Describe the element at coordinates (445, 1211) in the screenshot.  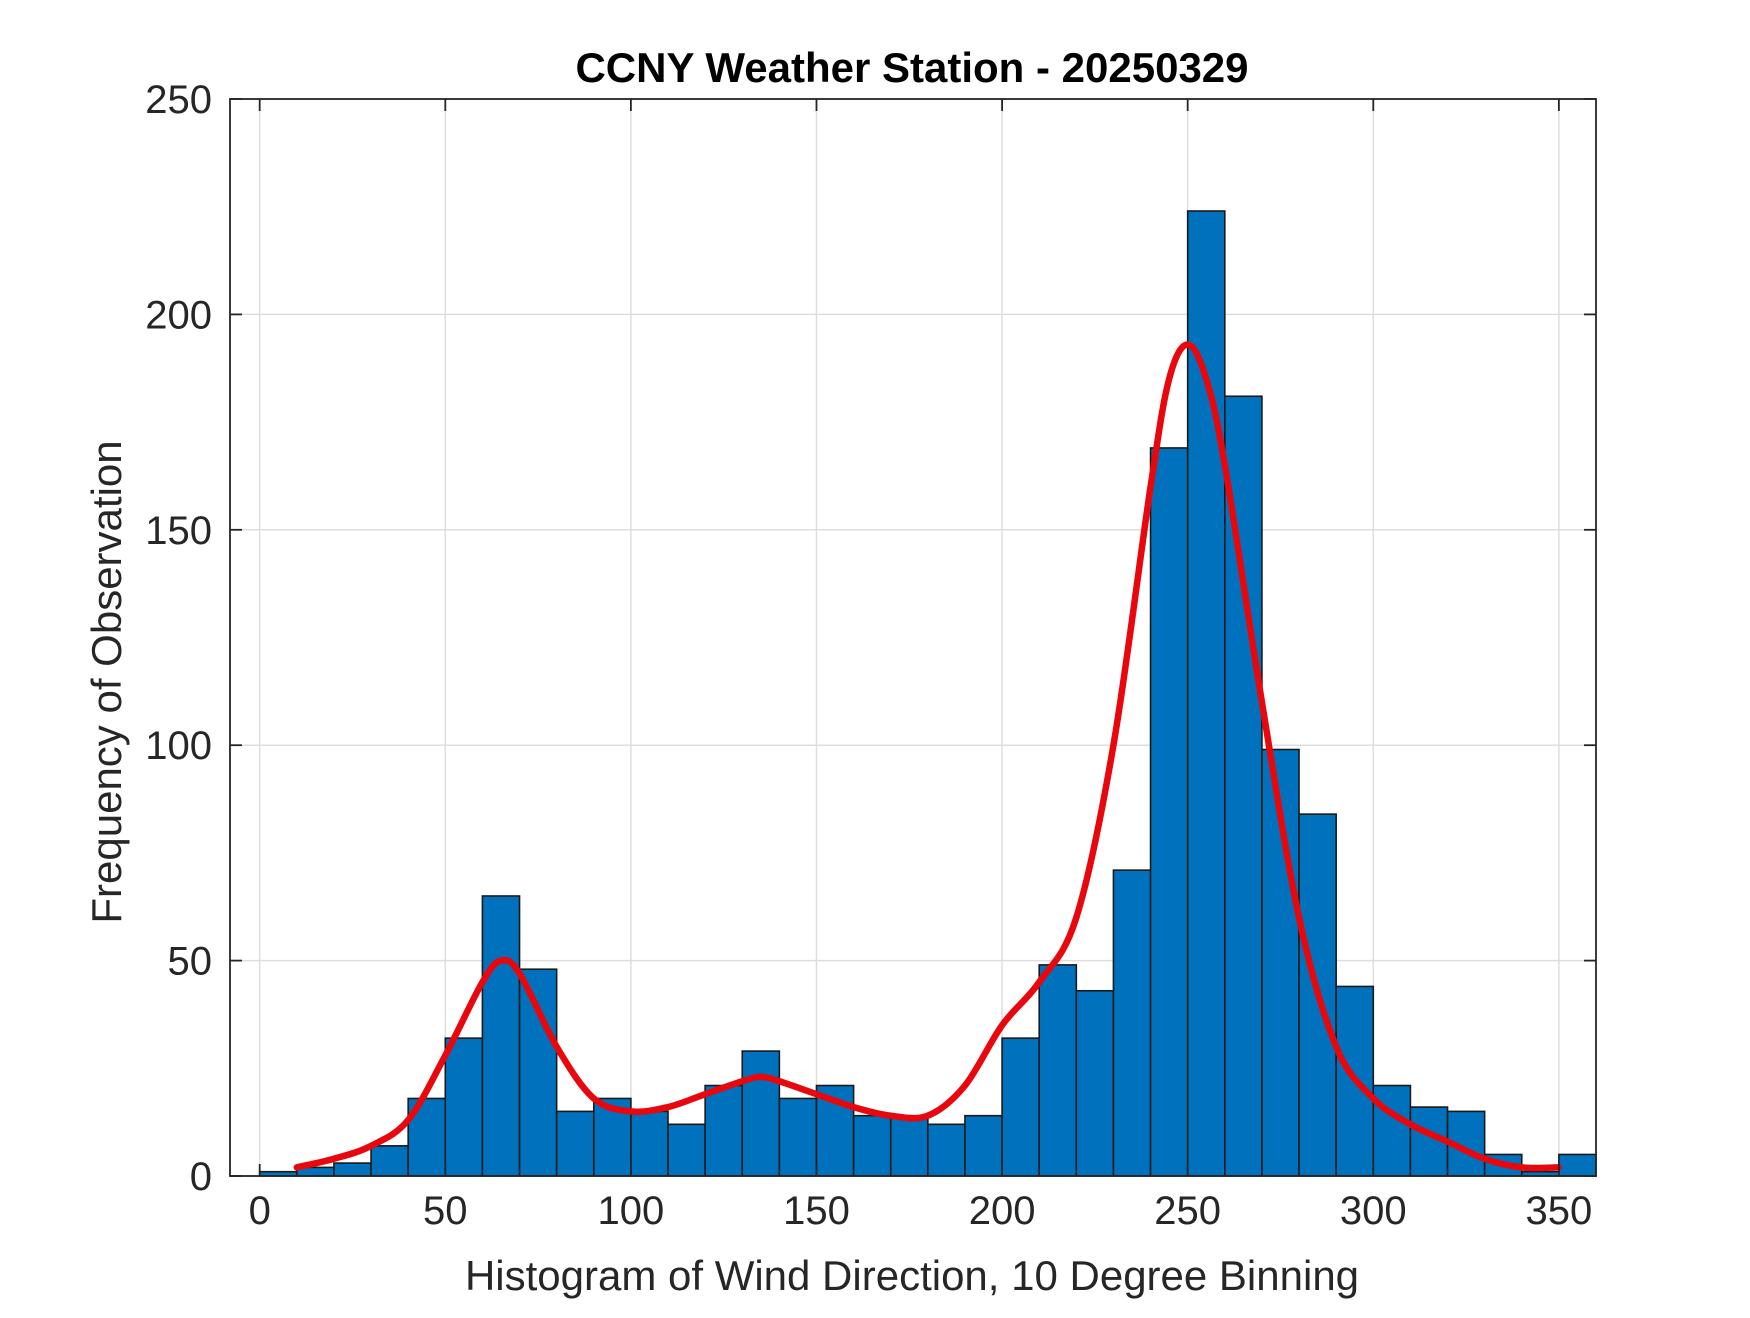
I see `x-tick-label: 50` at that location.